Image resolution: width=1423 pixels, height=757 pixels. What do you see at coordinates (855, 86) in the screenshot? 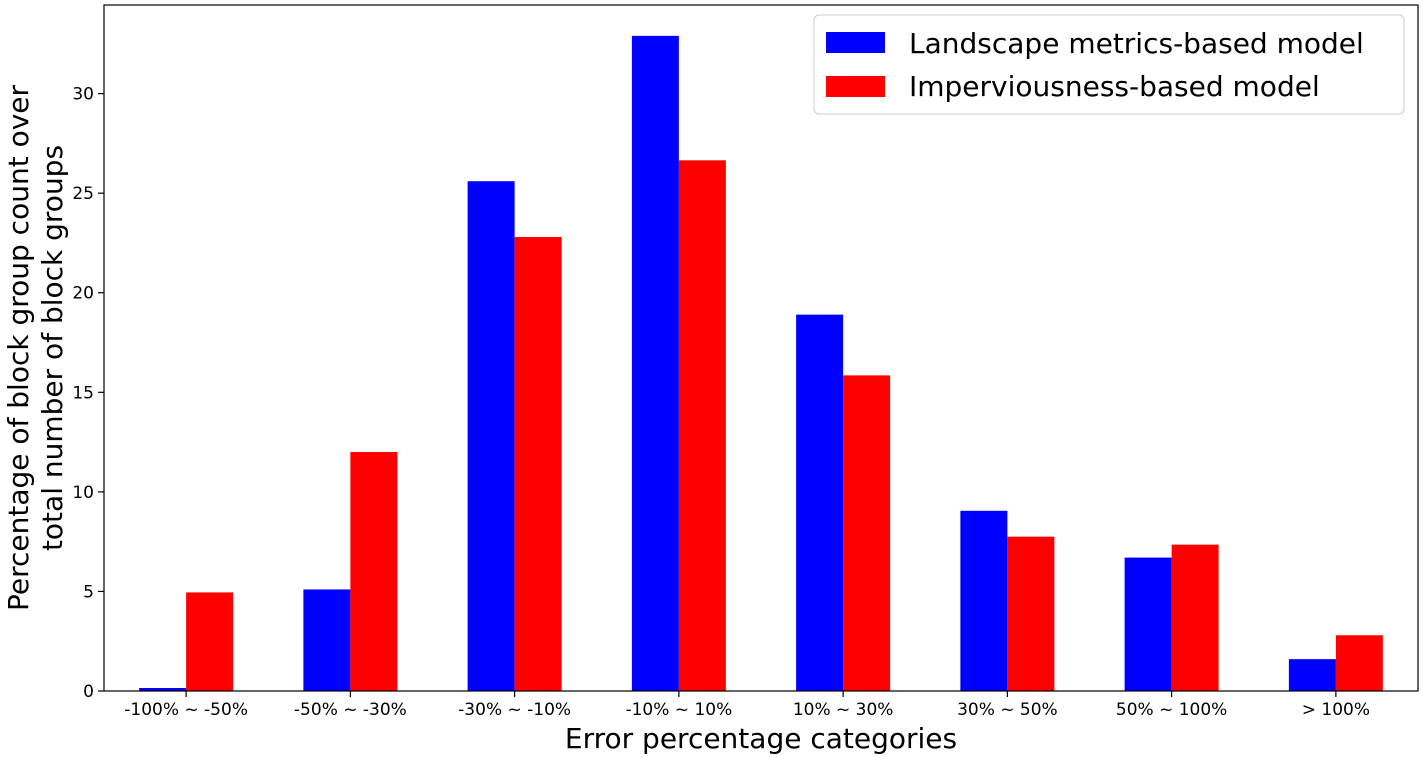
I see `legend-swatch-imperviousness` at bounding box center [855, 86].